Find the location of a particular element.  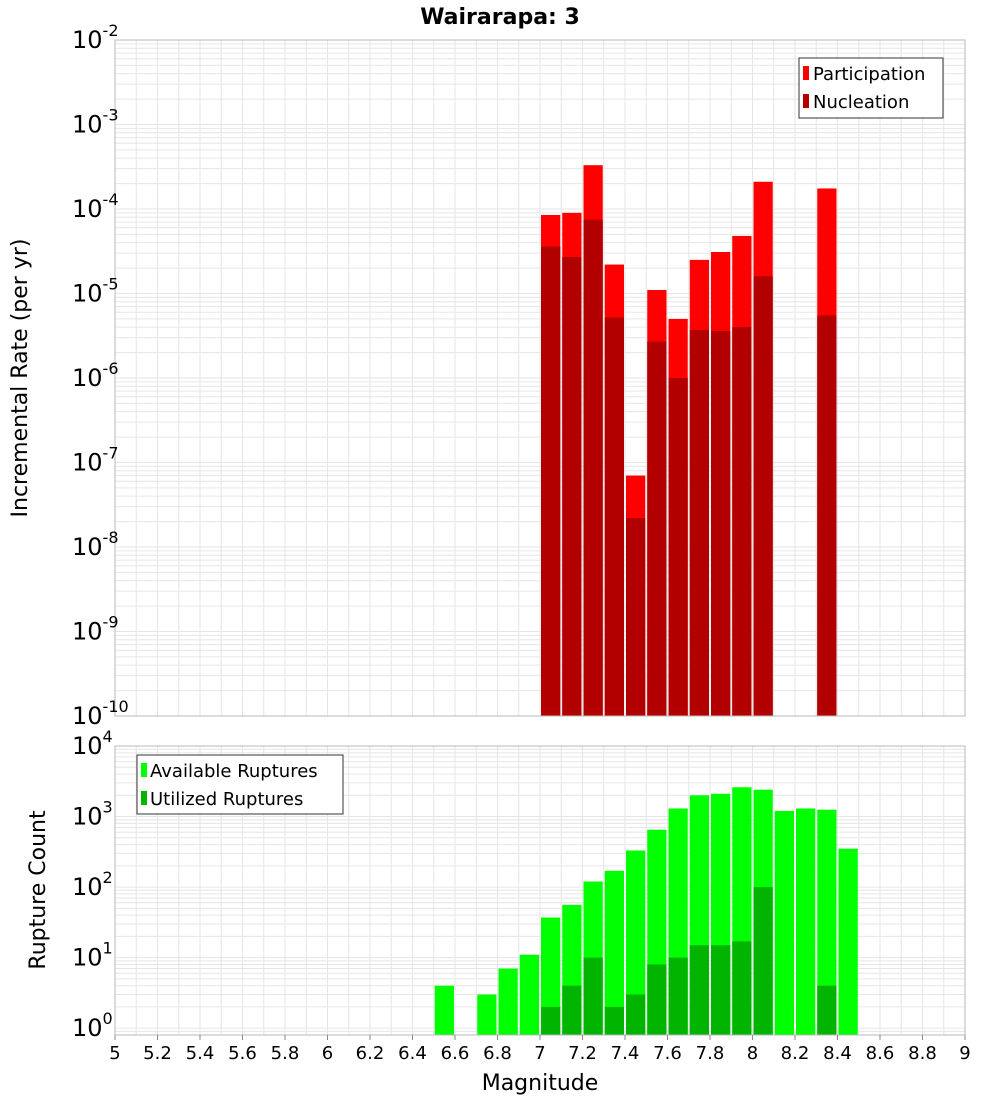

bottom-y-axis-label: Rupture Count is located at coordinates (38, 890).